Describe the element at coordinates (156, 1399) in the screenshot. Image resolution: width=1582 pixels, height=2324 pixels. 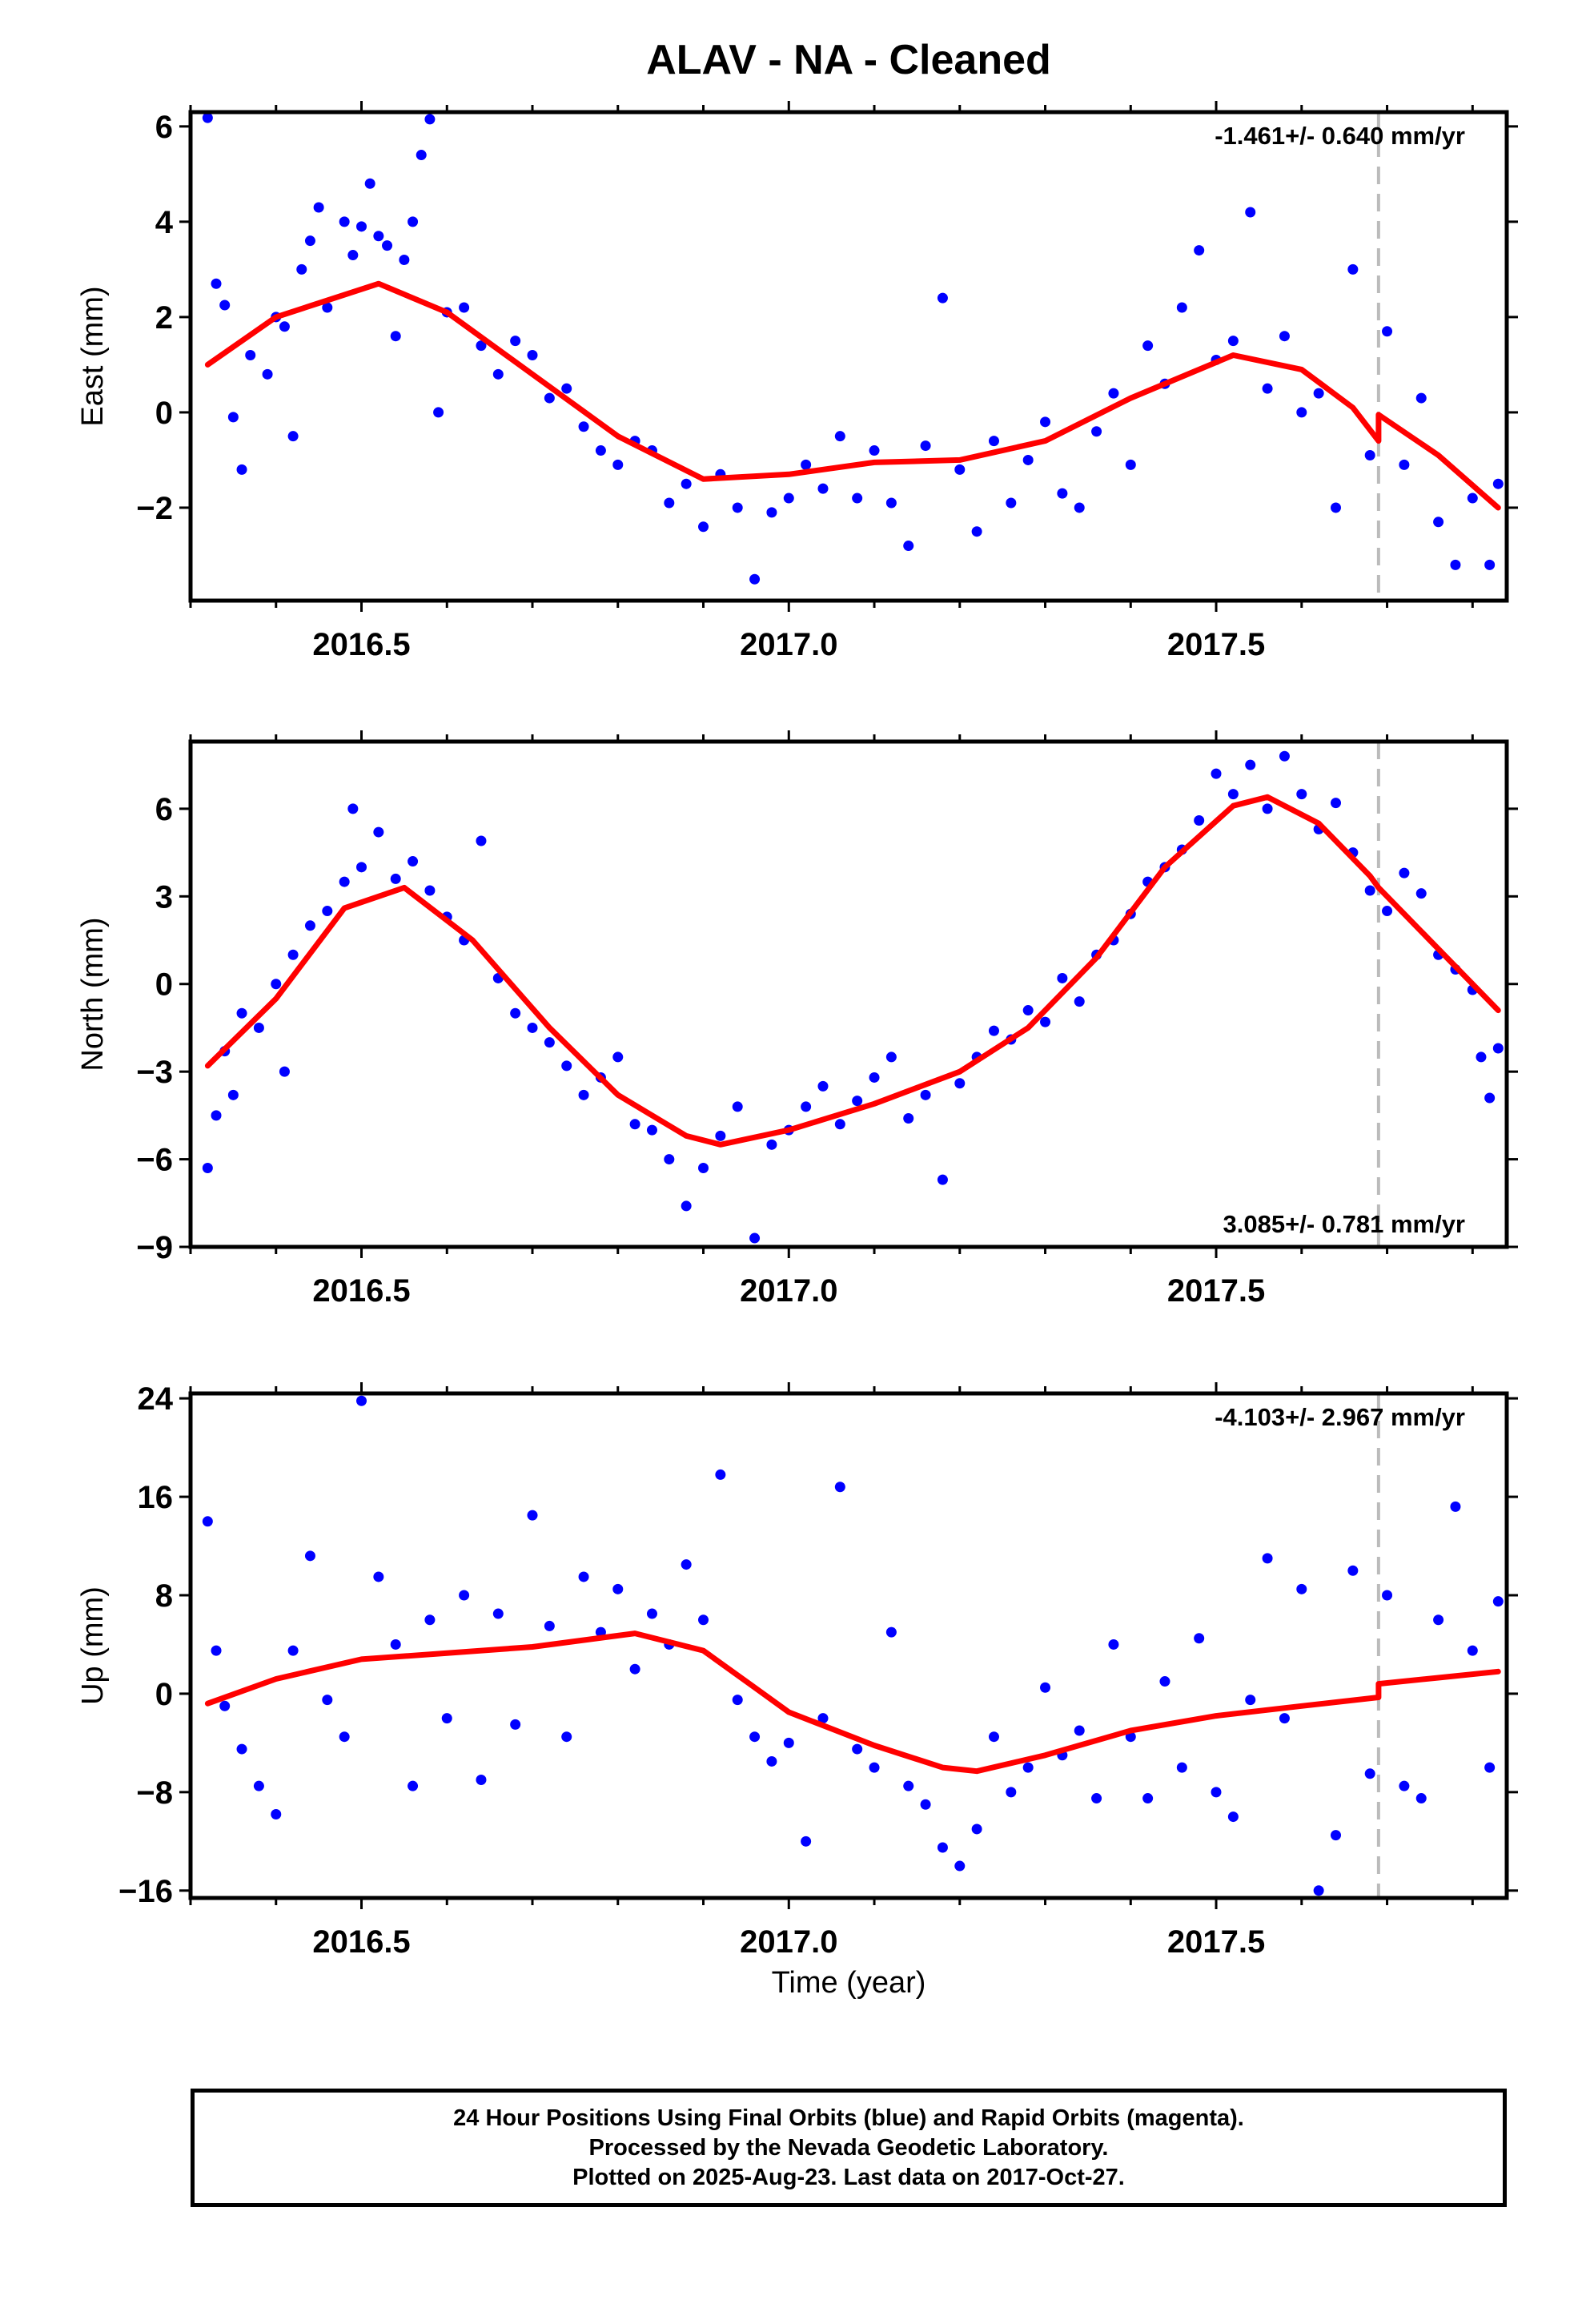
I see `up-y-tick-label: 24` at that location.